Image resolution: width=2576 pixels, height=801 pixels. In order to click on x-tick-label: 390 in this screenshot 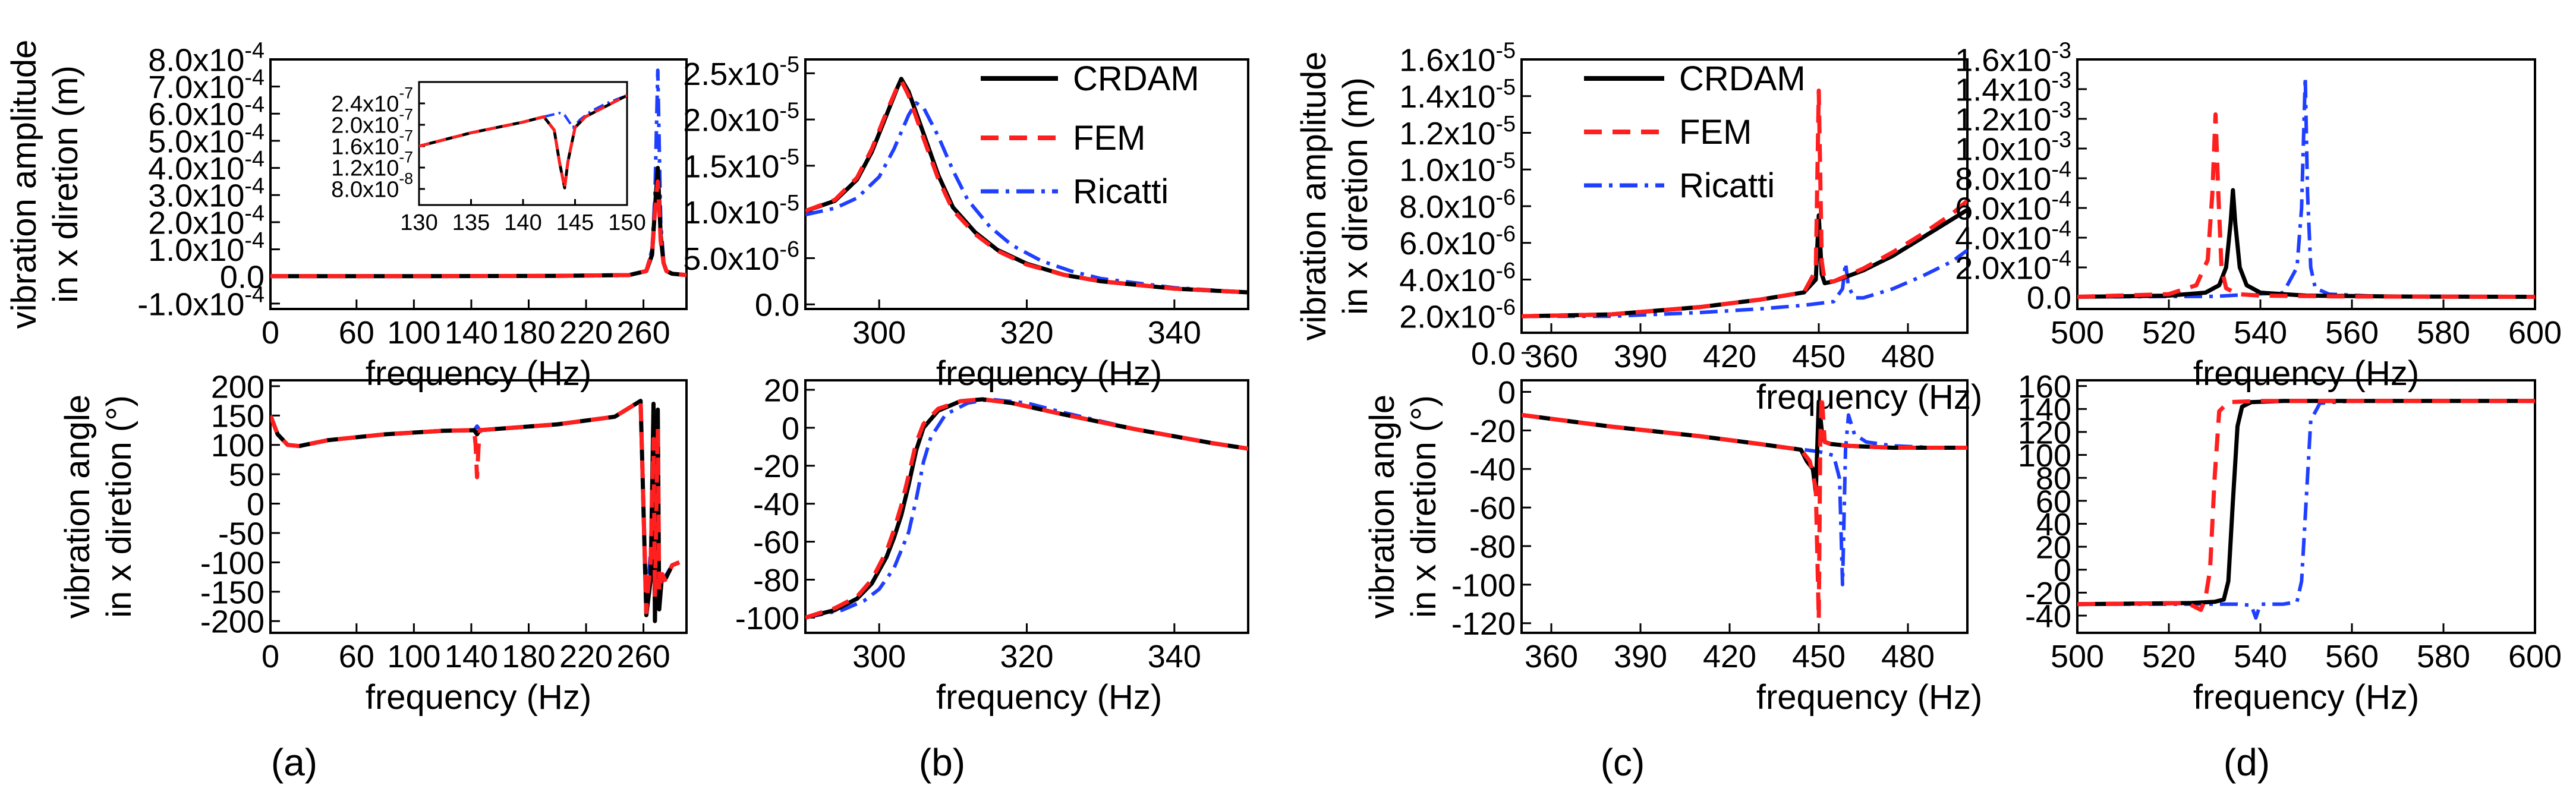, I will do `click(1640, 356)`.